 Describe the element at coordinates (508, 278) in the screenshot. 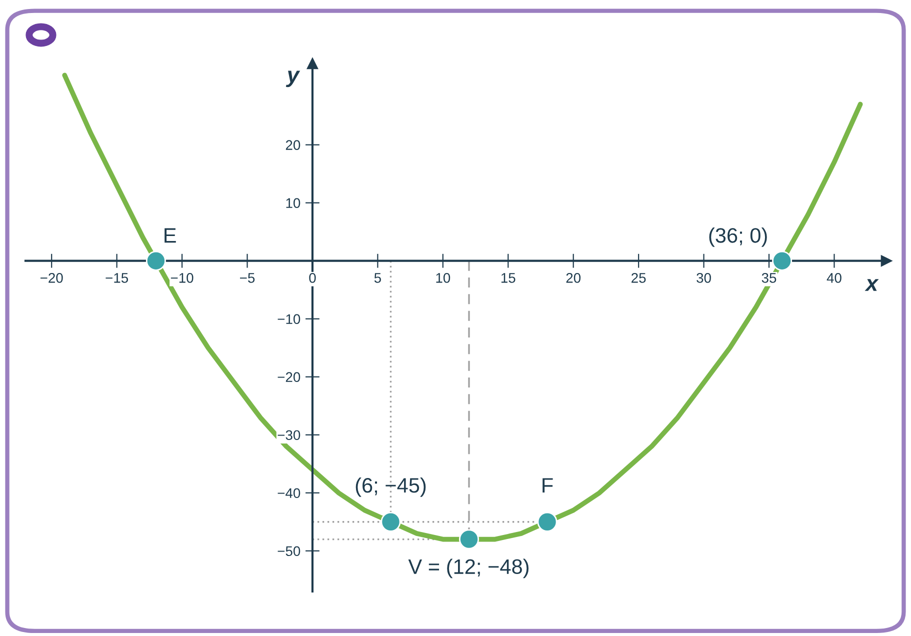

I see `x-tick-label: 15` at that location.